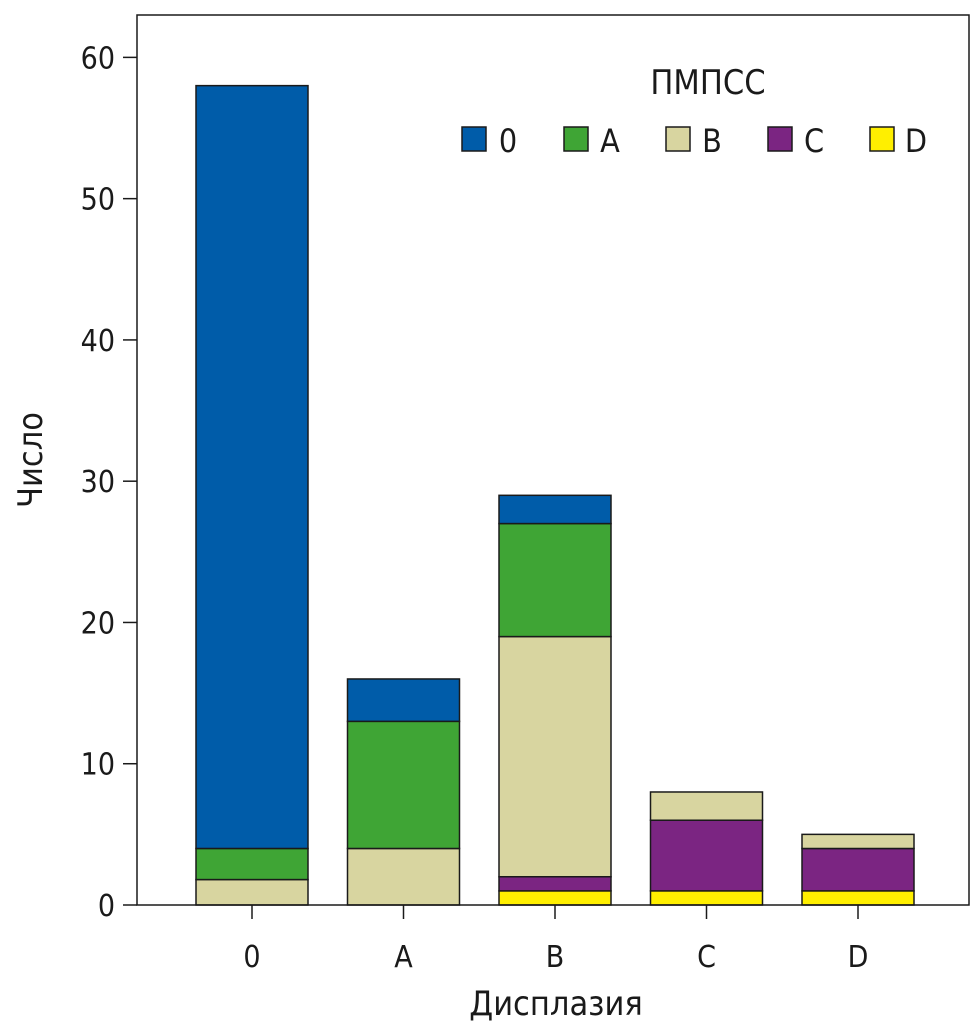 The image size is (977, 1033). What do you see at coordinates (858, 869) in the screenshot?
I see `bar-segment-D-C` at bounding box center [858, 869].